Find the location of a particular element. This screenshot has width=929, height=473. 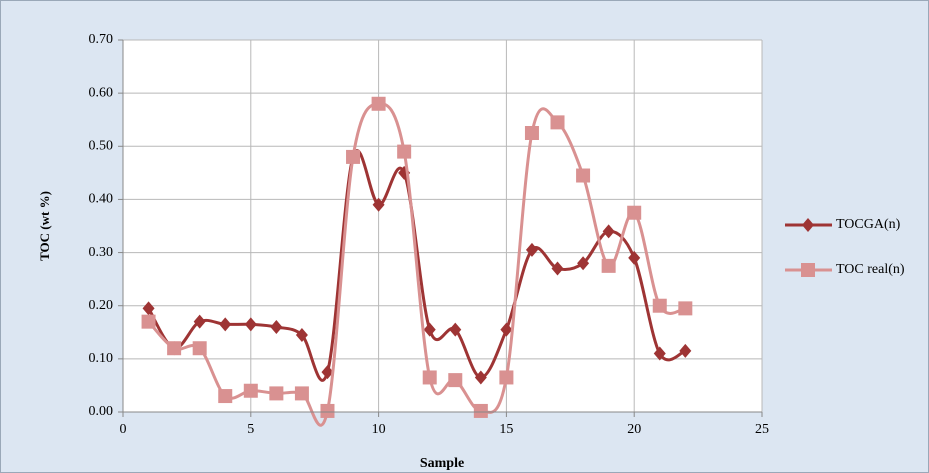

y-tick-label: 0.20 is located at coordinates (101, 305).